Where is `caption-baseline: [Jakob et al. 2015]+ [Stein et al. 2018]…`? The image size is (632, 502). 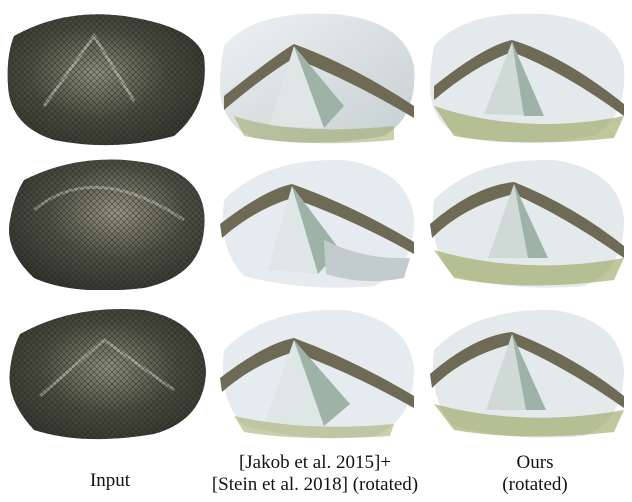
caption-baseline: [Jakob et al. 2015]+ [Stein et al. 2018]… is located at coordinates (315, 474).